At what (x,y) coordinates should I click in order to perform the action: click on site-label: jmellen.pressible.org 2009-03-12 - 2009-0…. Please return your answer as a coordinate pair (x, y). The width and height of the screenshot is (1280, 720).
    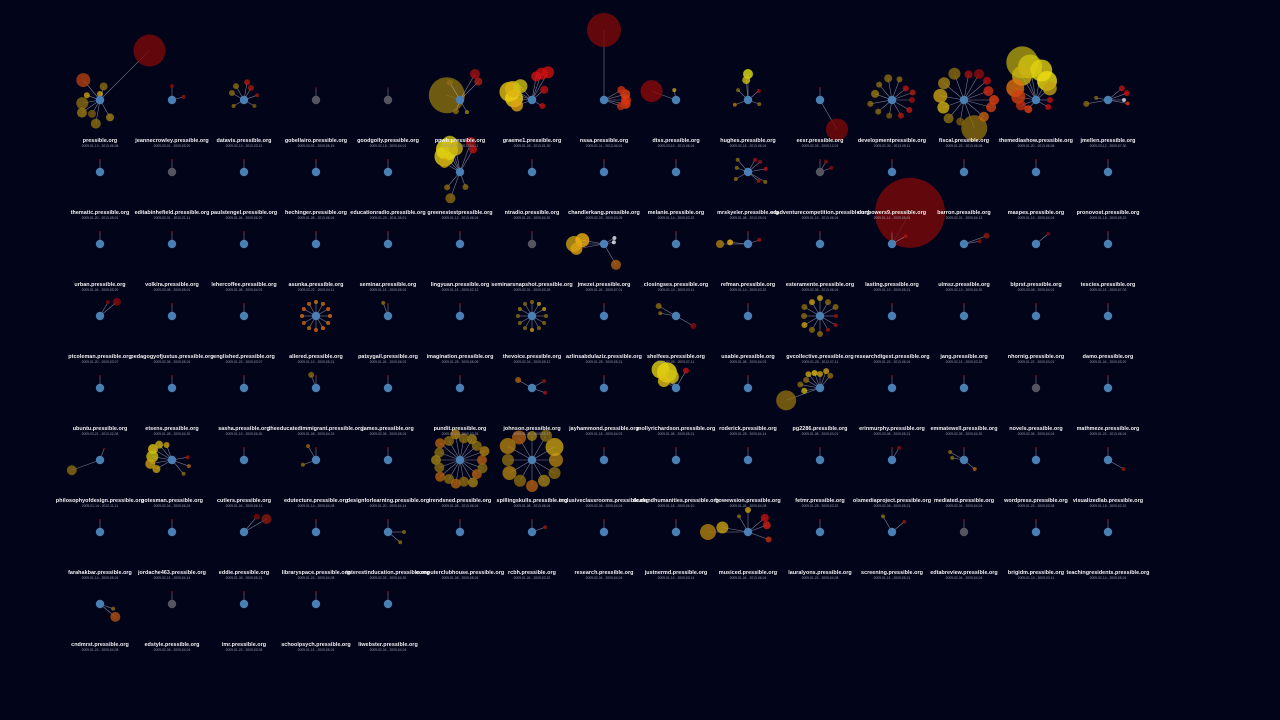
    Looking at the image, I should click on (1108, 143).